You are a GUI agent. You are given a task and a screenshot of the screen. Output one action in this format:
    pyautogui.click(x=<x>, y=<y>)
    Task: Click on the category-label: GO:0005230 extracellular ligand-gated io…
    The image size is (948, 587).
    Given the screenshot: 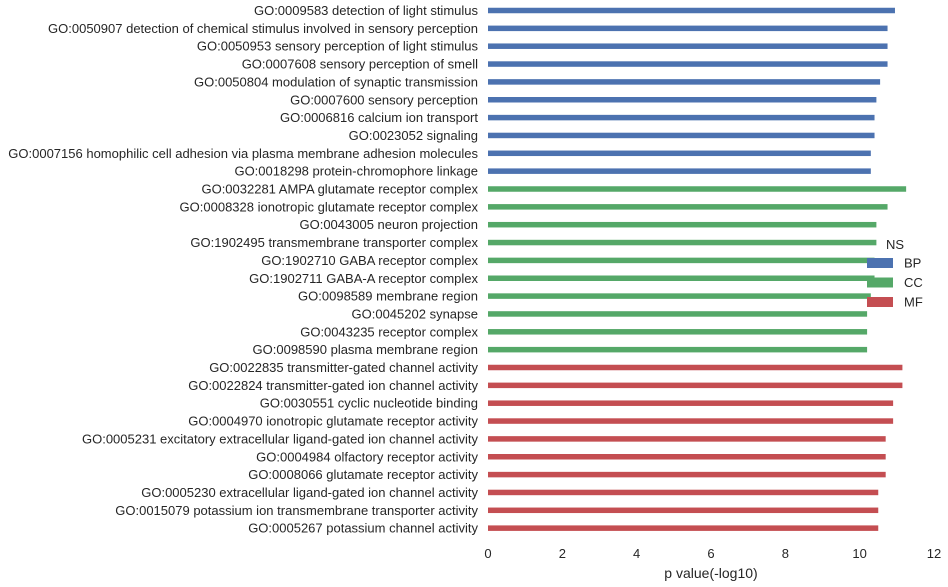 What is the action you would take?
    pyautogui.click(x=309, y=492)
    